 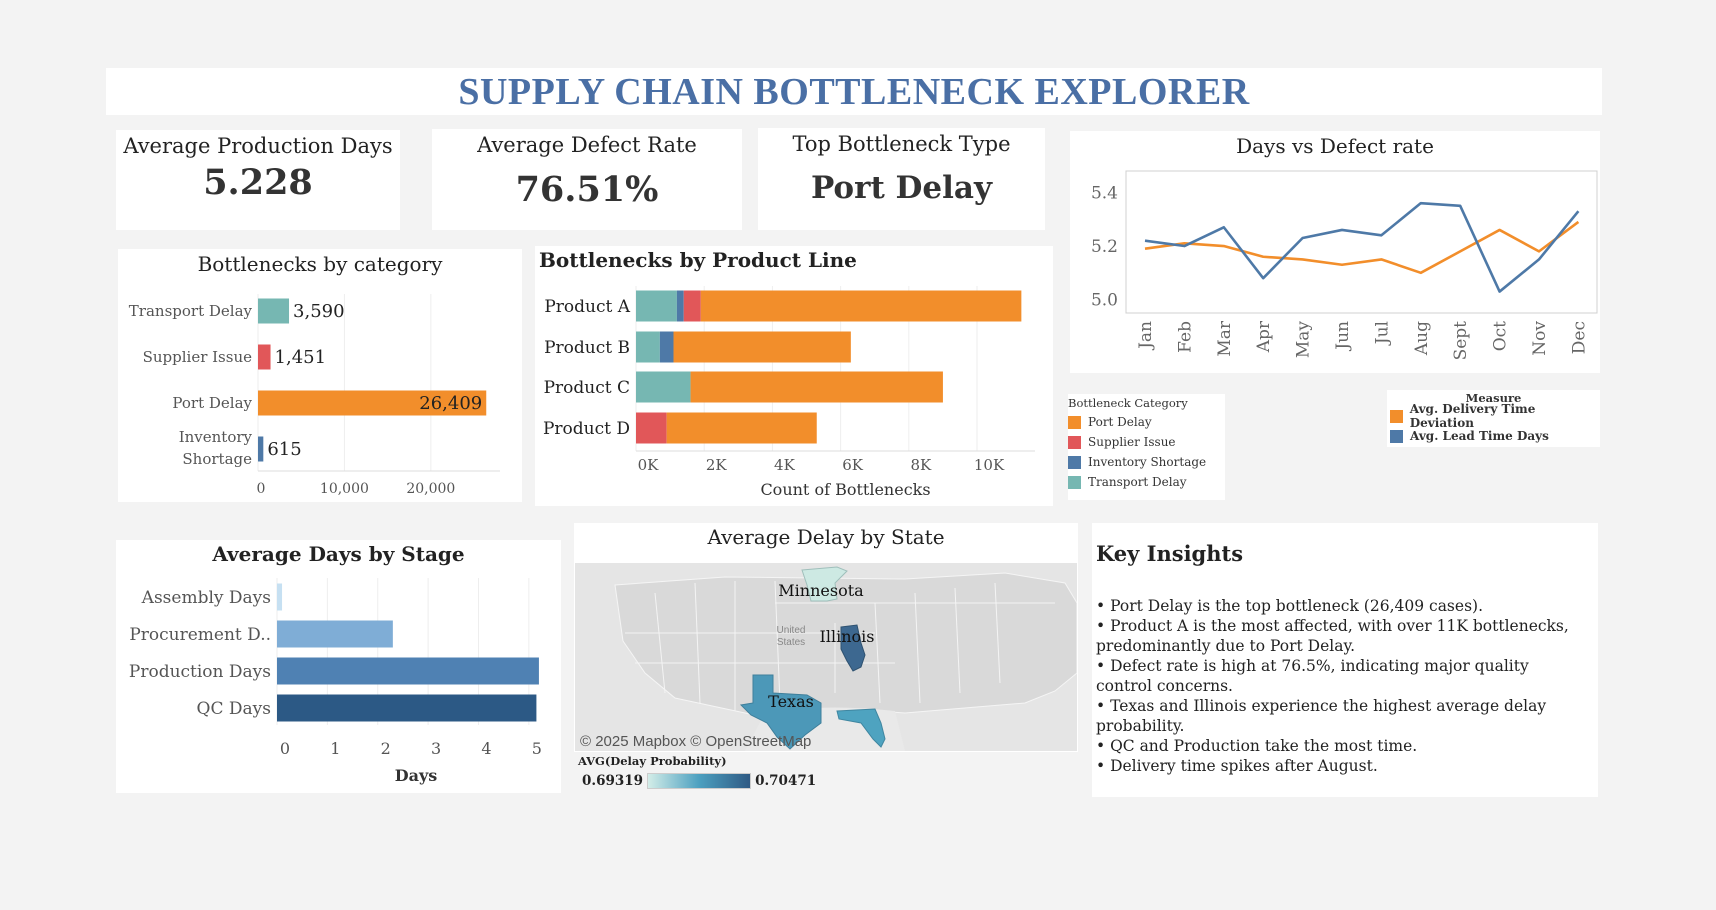 I want to click on y-tick-label: Port Delay, so click(x=212, y=403).